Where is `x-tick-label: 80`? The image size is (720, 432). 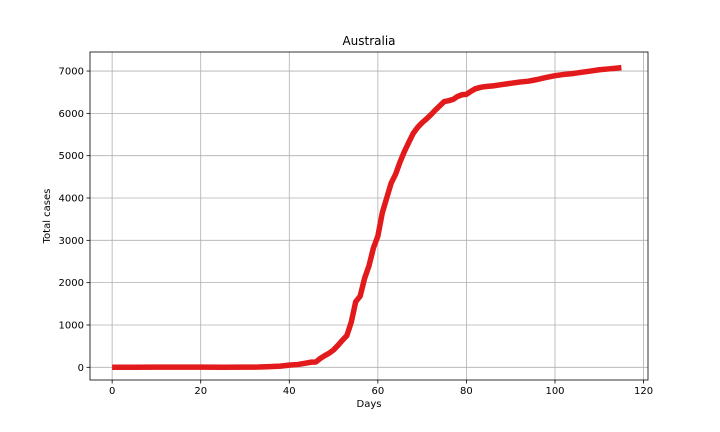 x-tick-label: 80 is located at coordinates (466, 391).